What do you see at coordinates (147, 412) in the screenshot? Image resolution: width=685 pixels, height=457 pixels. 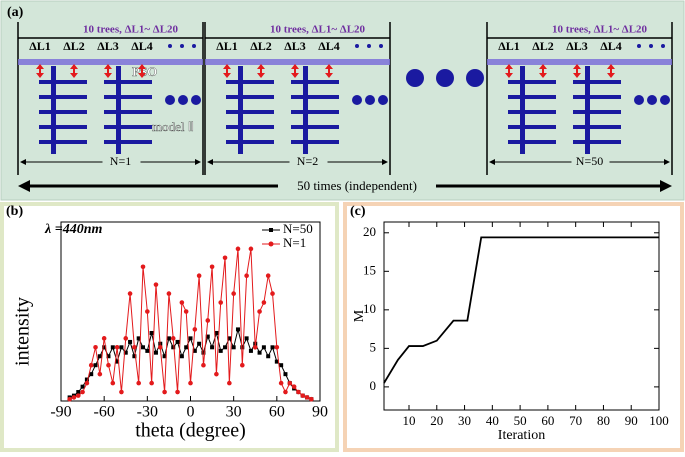 I see `x-tick-label: -30` at bounding box center [147, 412].